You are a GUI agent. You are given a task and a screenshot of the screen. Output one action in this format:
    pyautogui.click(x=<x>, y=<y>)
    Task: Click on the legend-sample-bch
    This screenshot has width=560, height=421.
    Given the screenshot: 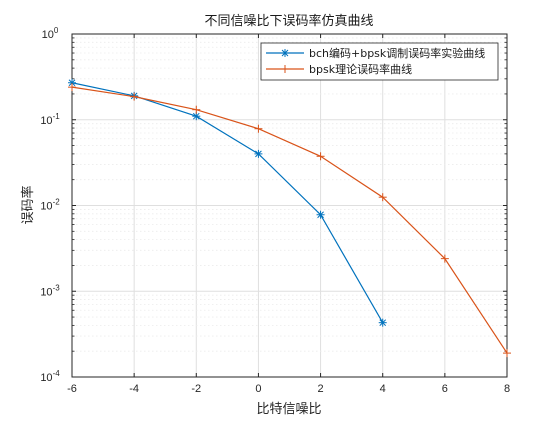 What is the action you would take?
    pyautogui.click(x=285, y=53)
    